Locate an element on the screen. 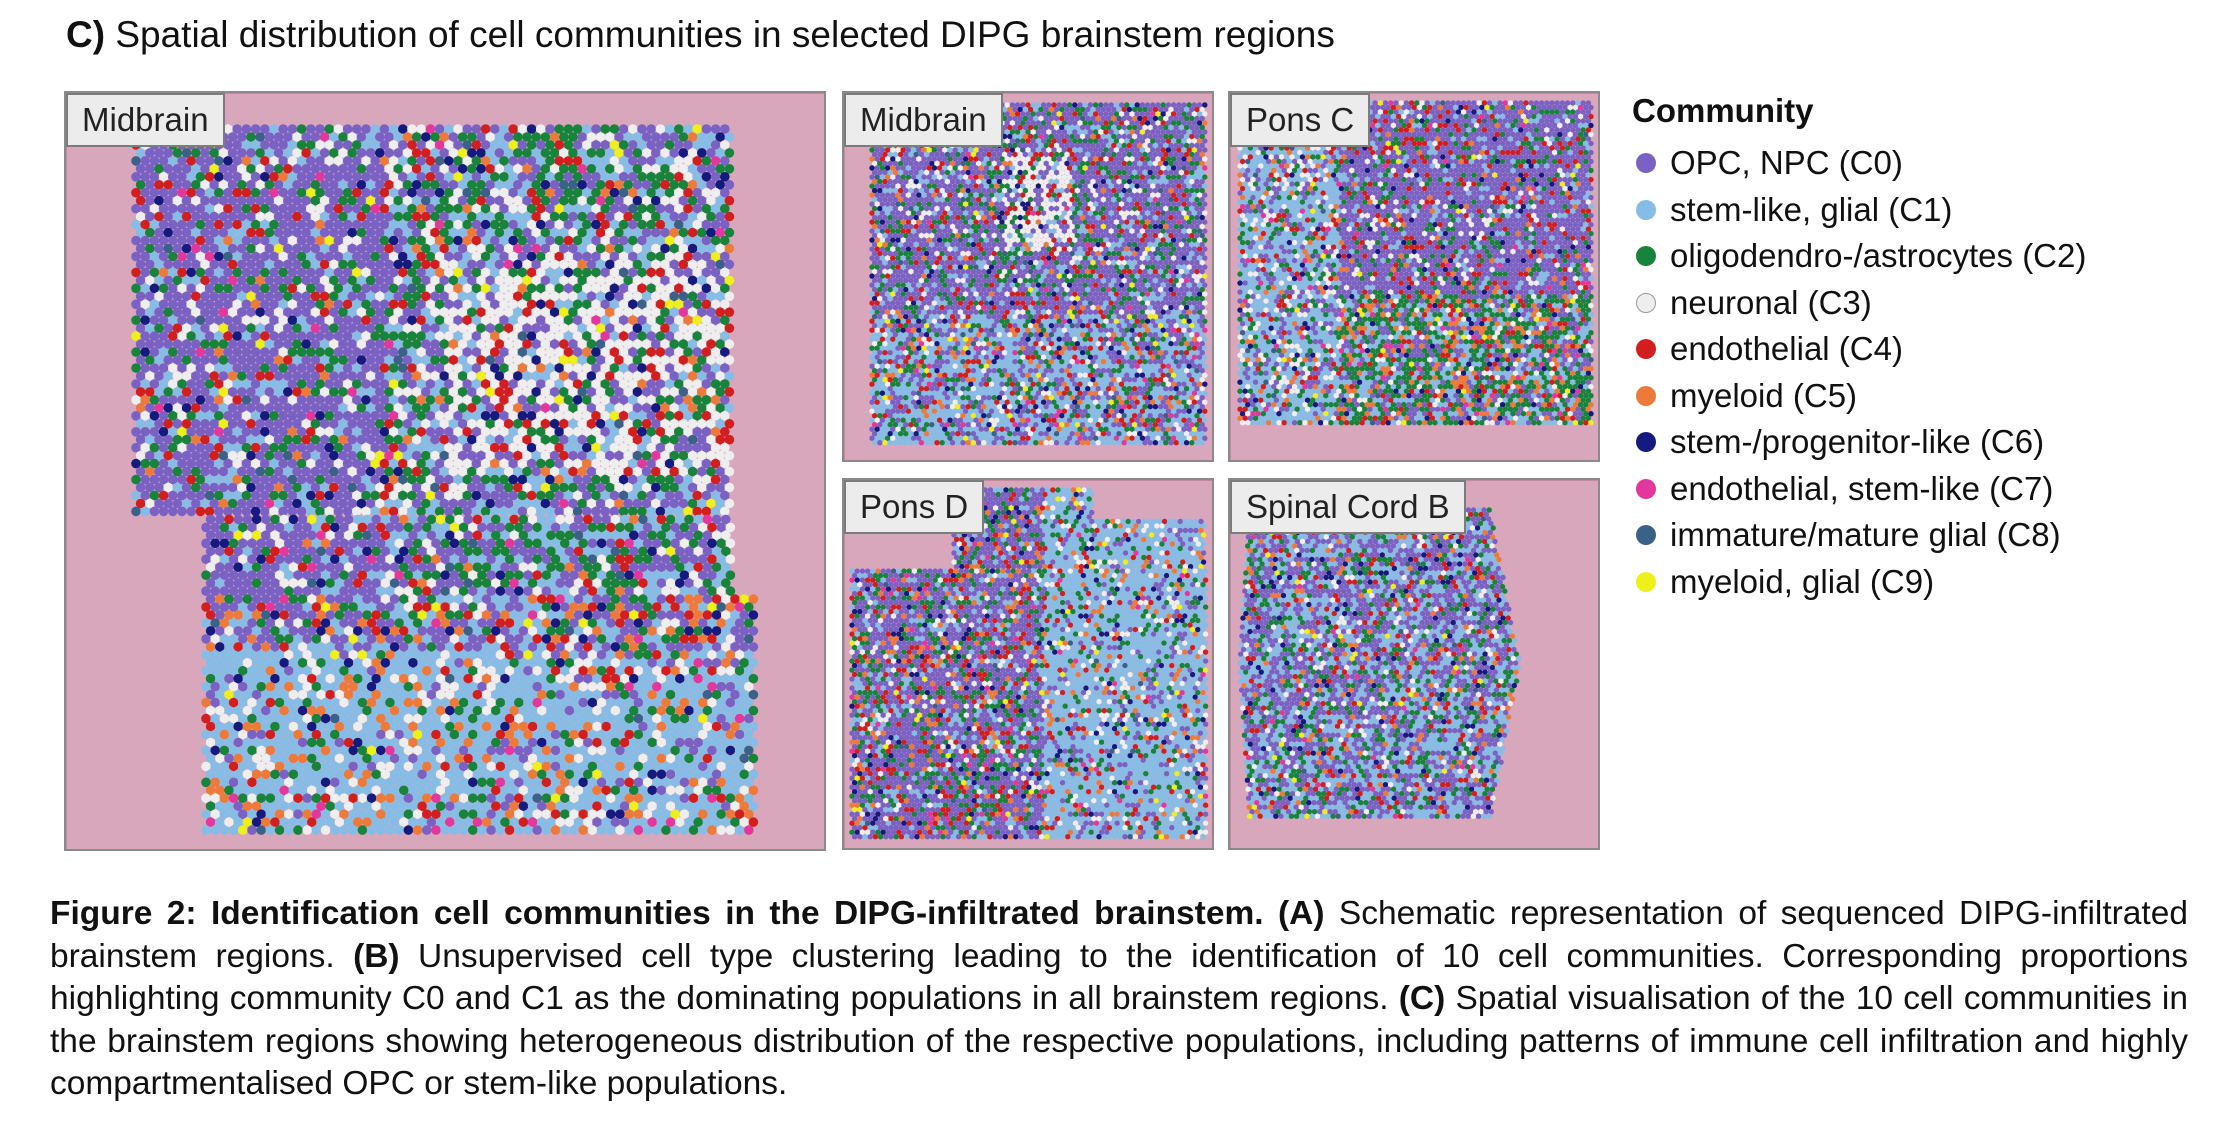  legend-label: stem-like, glial (C1) is located at coordinates (1811, 210).